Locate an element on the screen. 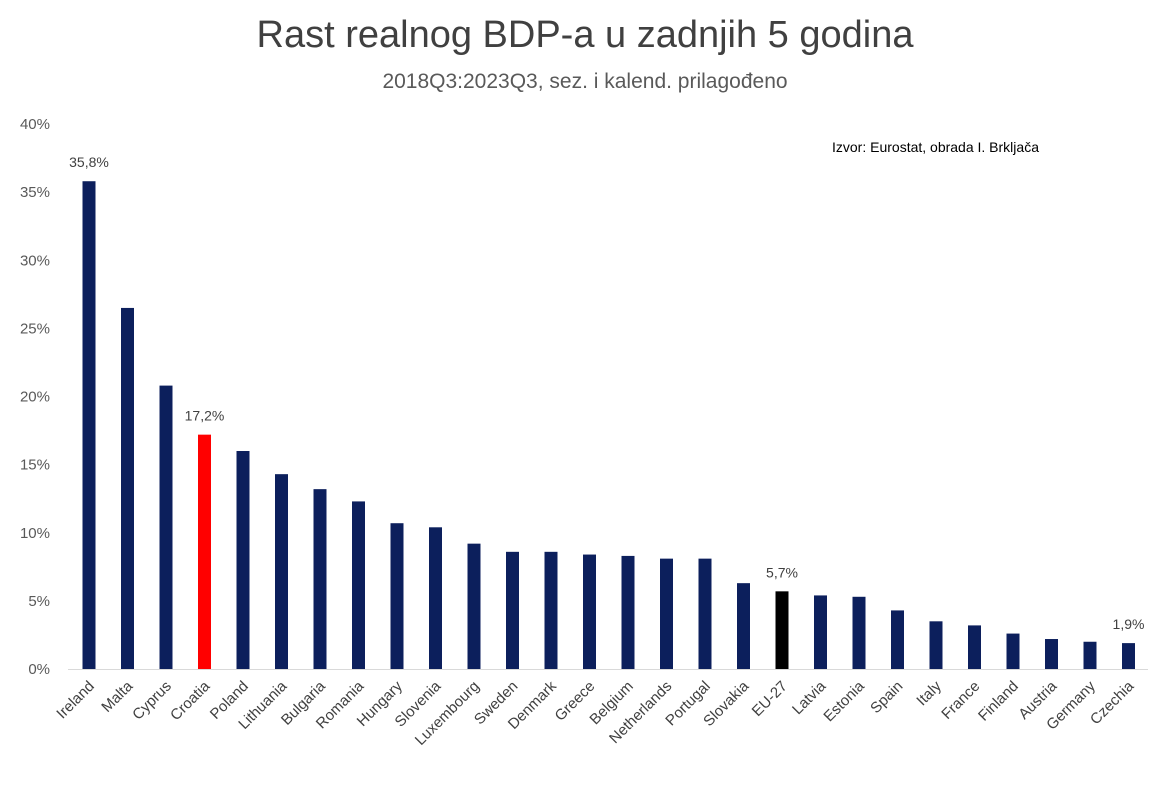 The height and width of the screenshot is (791, 1170). bar-greece is located at coordinates (589, 611).